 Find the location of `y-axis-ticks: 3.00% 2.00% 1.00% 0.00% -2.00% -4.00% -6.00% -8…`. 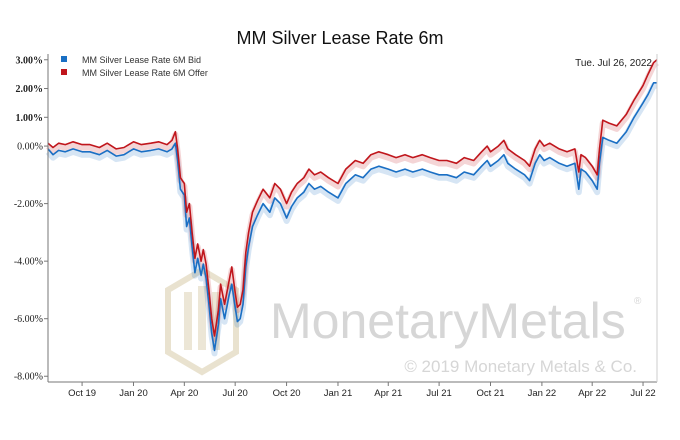

y-axis-ticks: 3.00% 2.00% 1.00% 0.00% -2.00% -4.00% -6.00% -8… is located at coordinates (31, 219).